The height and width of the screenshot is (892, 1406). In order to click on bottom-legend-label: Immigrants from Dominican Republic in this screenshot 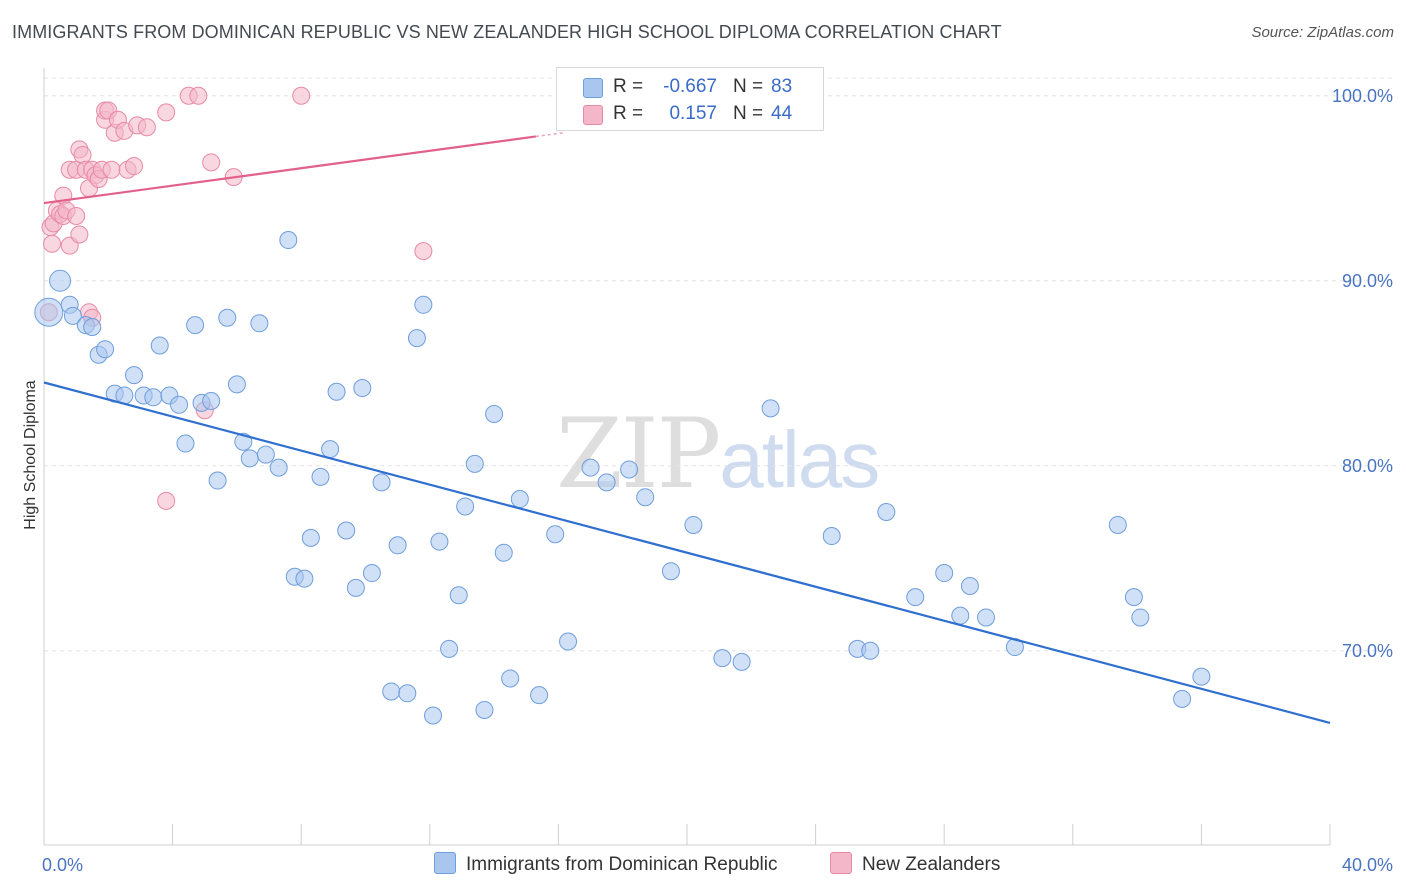, I will do `click(622, 864)`.